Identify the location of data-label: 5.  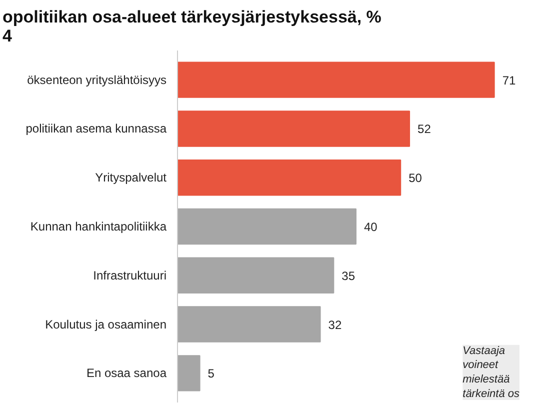
(211, 373).